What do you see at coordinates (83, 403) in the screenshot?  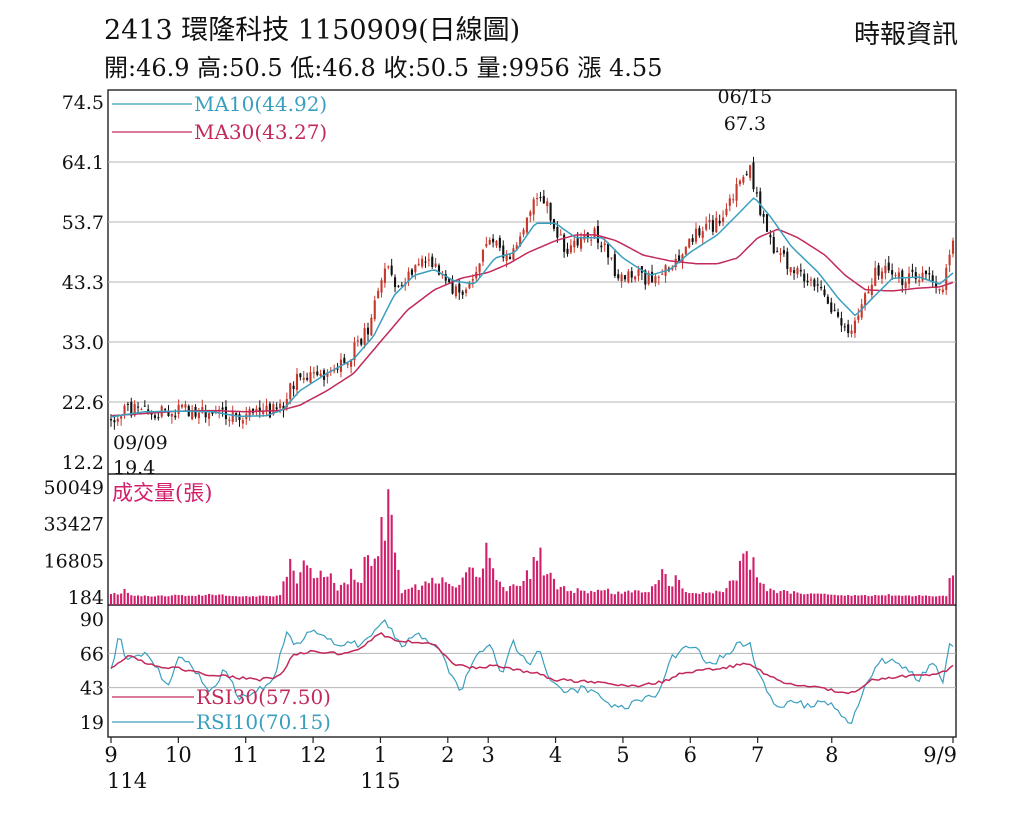 I see `price-y-tick-label: 22.6` at bounding box center [83, 403].